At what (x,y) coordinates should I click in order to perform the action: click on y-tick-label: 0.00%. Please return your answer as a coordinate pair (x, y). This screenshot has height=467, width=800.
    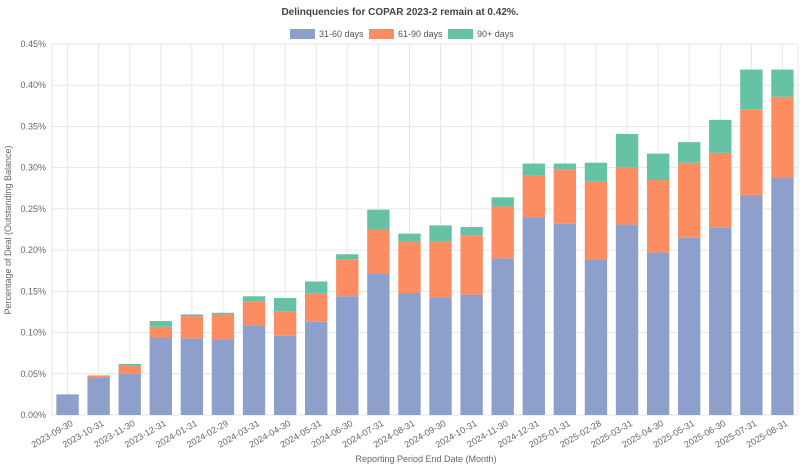
    Looking at the image, I should click on (33, 415).